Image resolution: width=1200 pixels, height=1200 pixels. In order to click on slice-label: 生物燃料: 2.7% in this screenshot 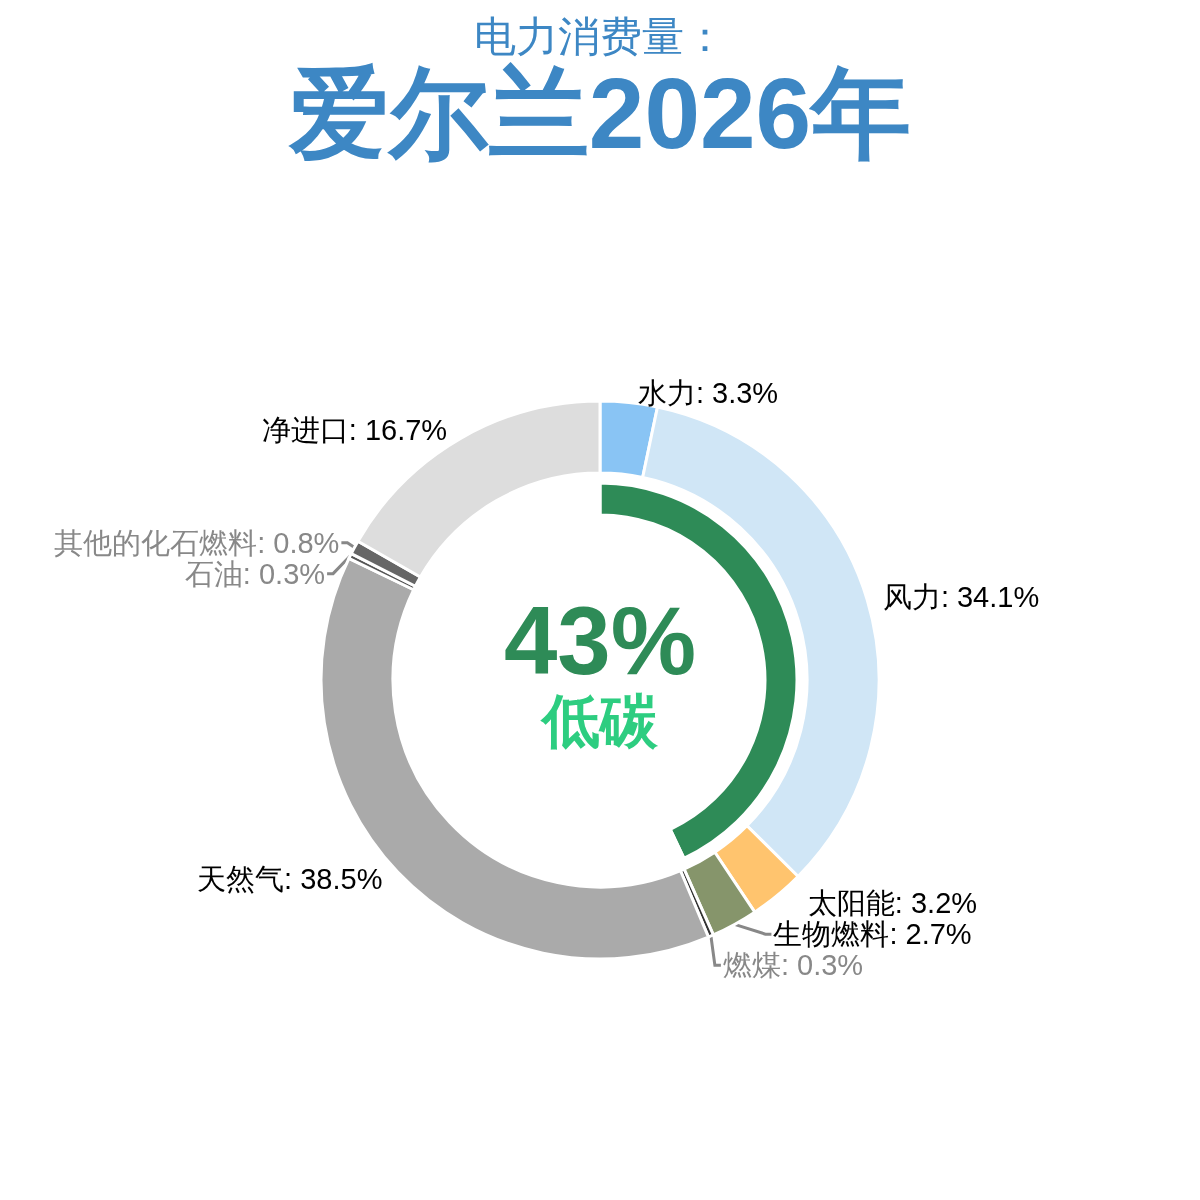, I will do `click(872, 934)`.